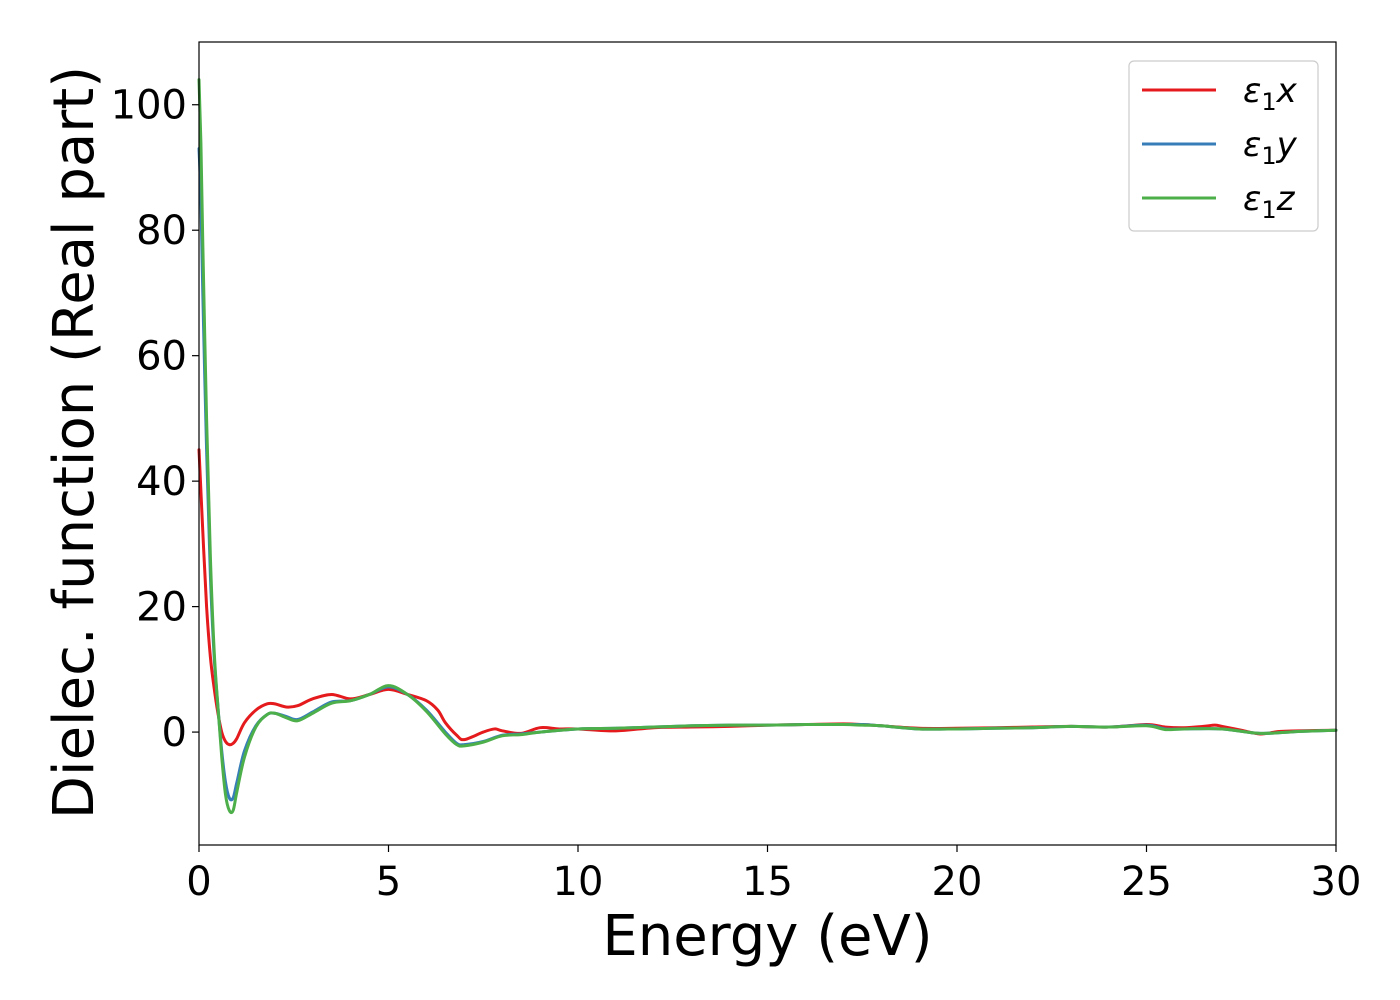  I want to click on y-axis-ticks: 0 20 40 60 80 100, so click(155, 419).